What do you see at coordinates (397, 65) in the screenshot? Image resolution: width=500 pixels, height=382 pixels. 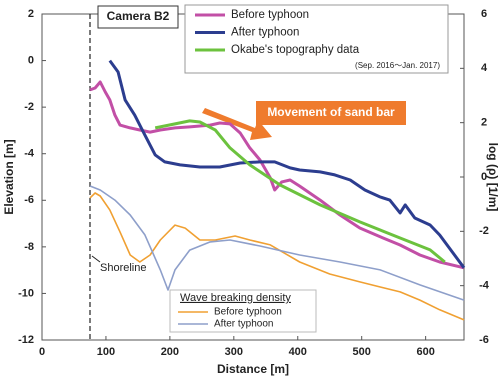 I see `legend-note: (Sep. 2016～Jan. 2017)` at bounding box center [397, 65].